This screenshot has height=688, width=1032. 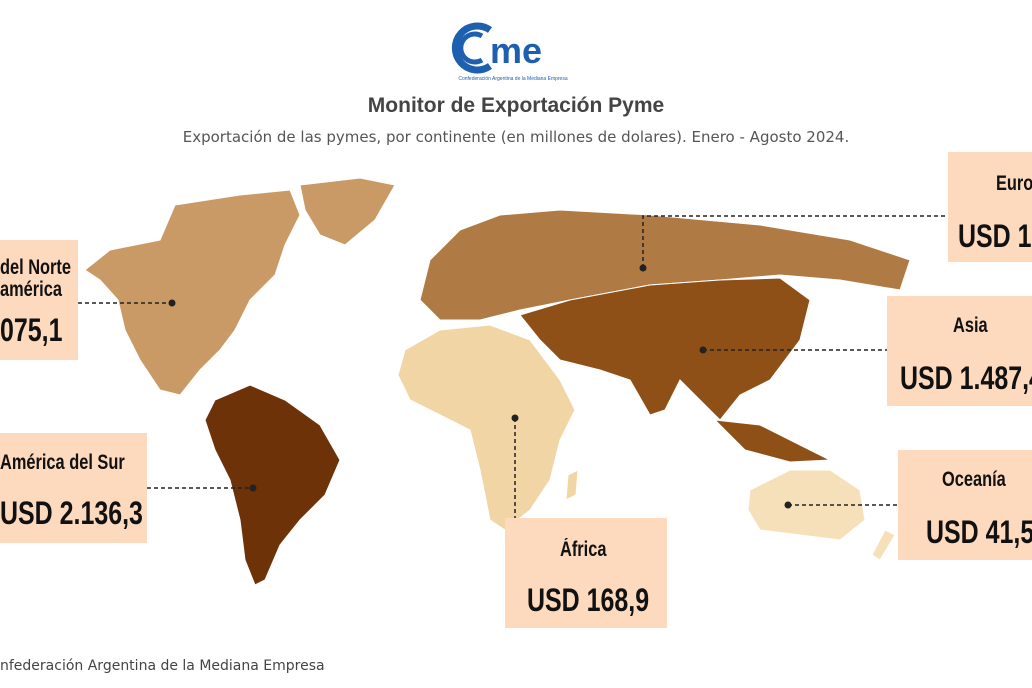 I want to click on asia-label-box: Asia USD 1.487,4, so click(x=959, y=351).